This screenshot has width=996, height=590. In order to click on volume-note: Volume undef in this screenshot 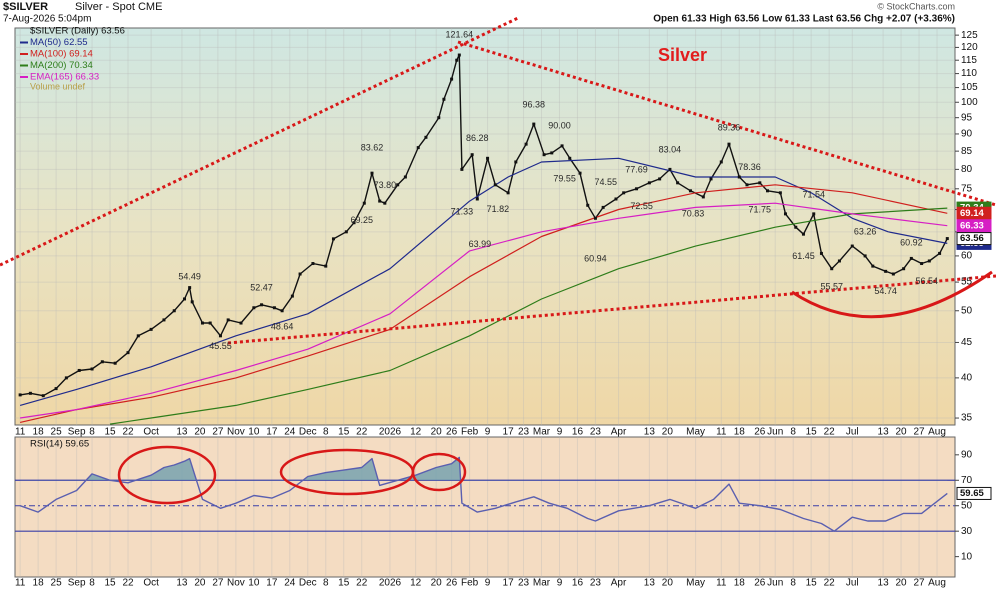, I will do `click(58, 86)`.